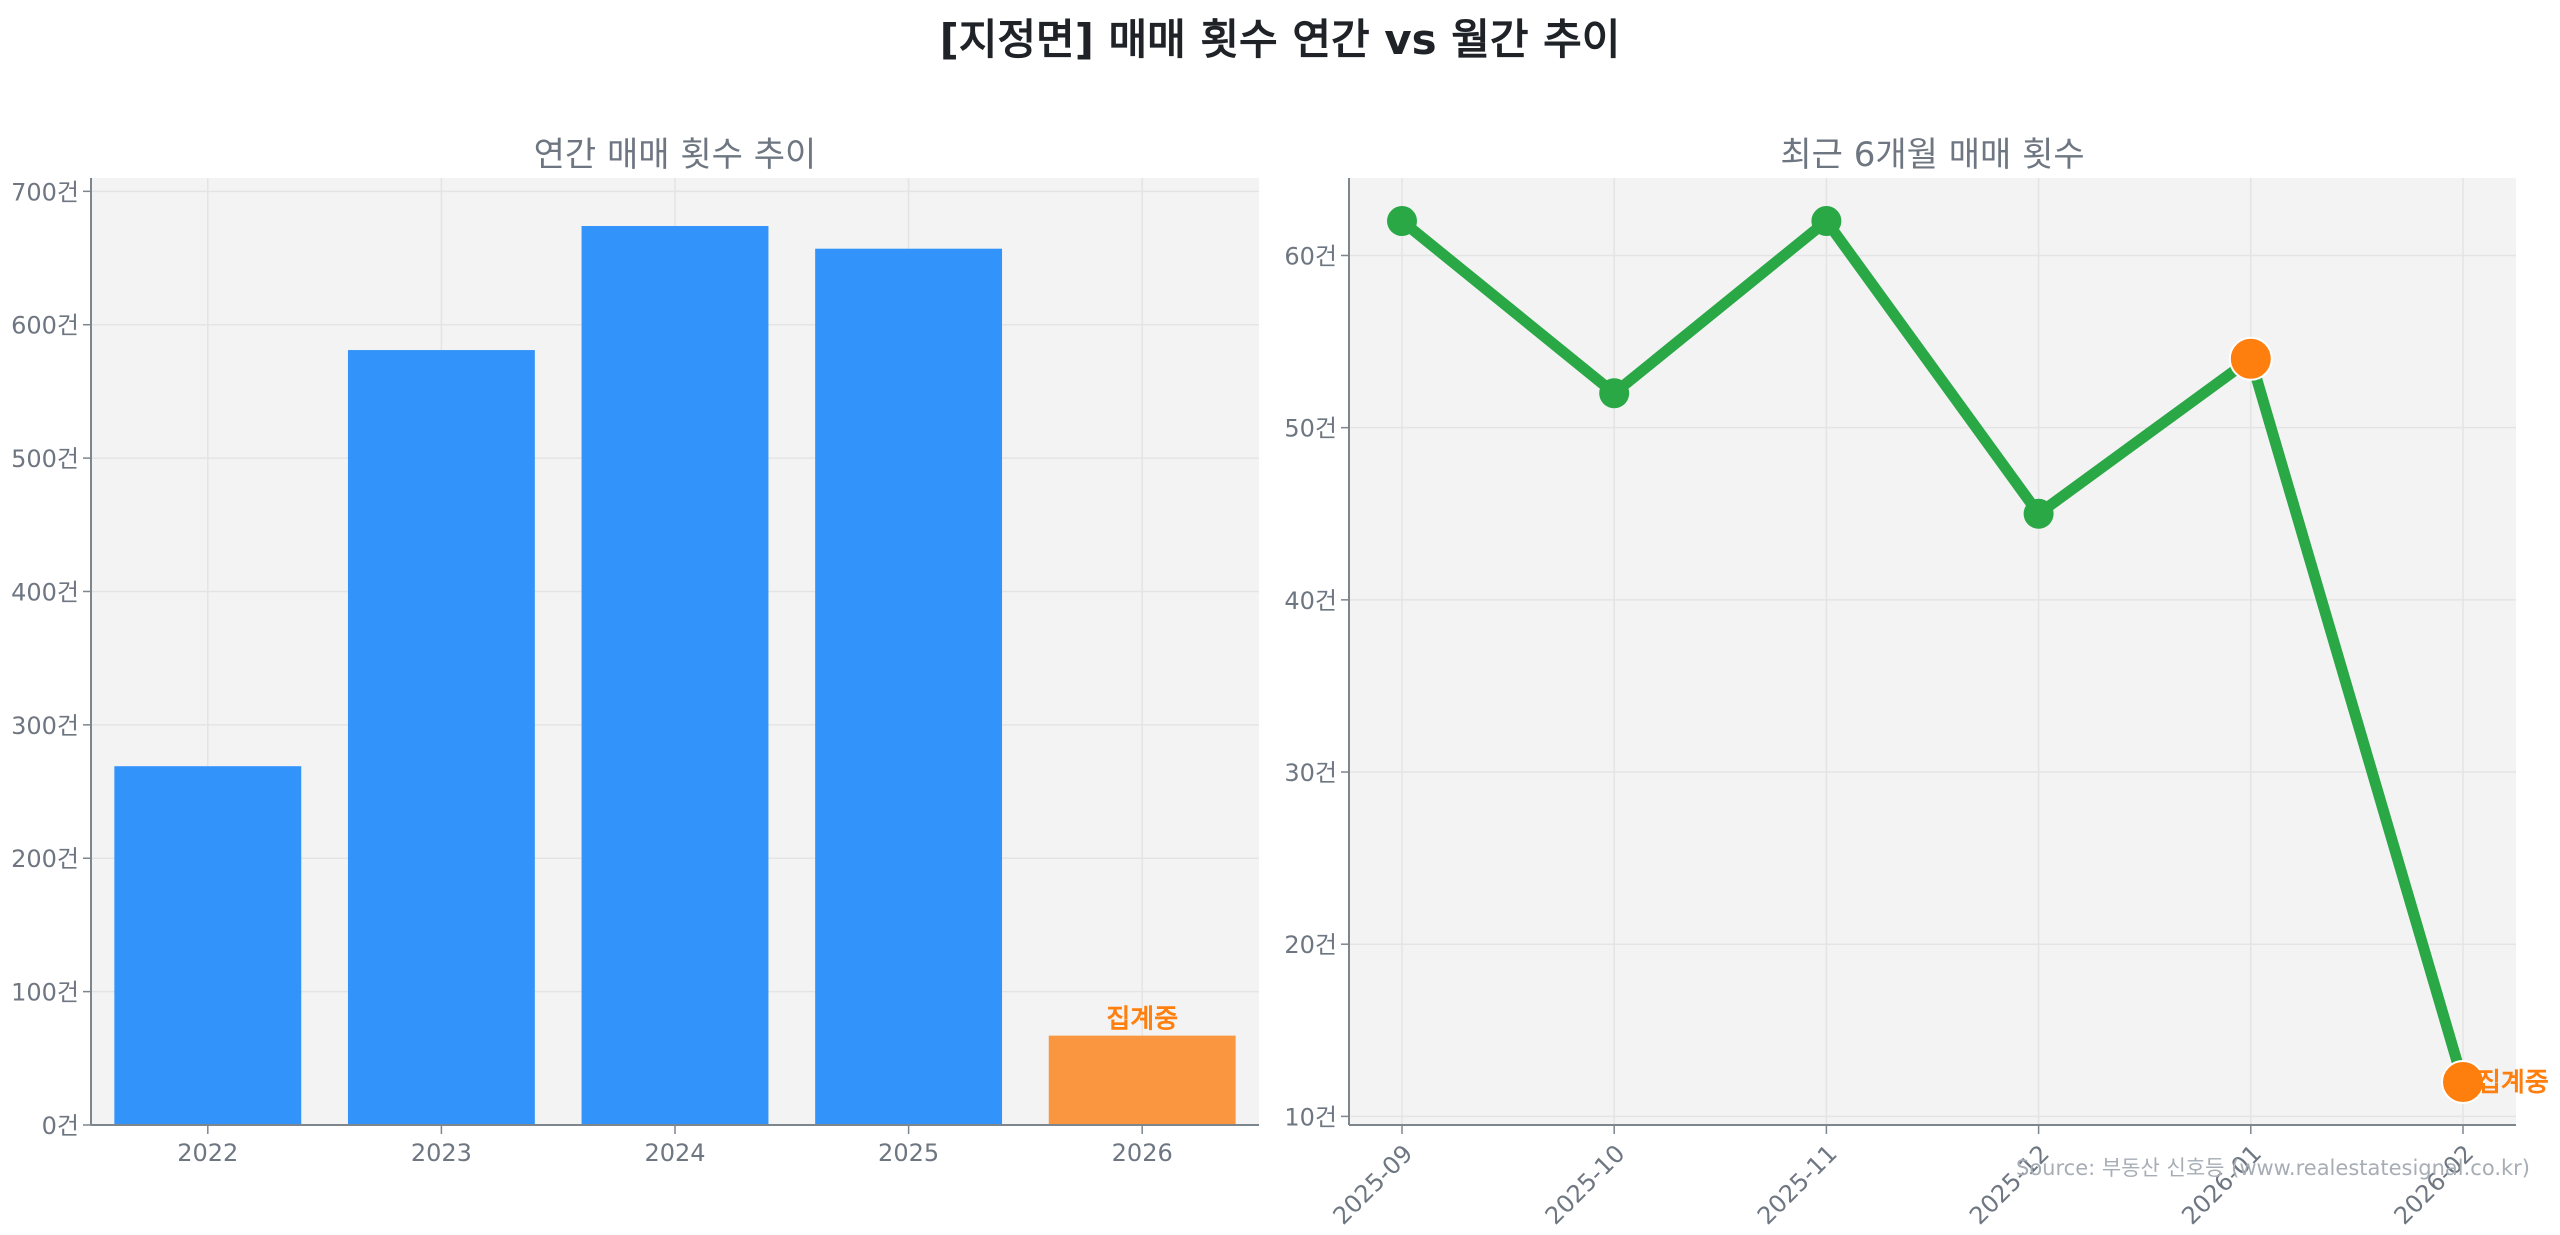  I want to click on y-tick-label: 40건, so click(1310, 601).